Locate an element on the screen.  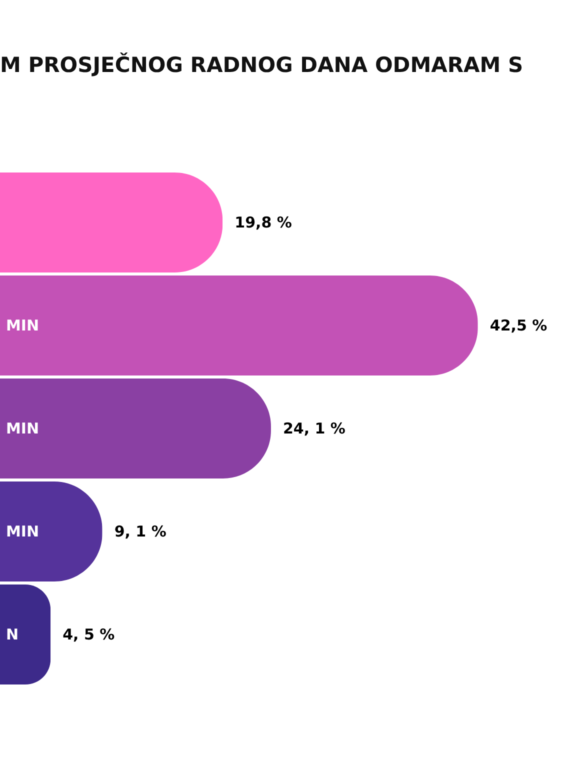
y-tick-label: N is located at coordinates (12, 635).